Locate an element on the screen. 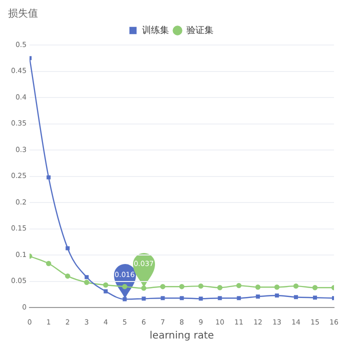 The width and height of the screenshot is (350, 350). x-axis-title: learning rate is located at coordinates (182, 336).